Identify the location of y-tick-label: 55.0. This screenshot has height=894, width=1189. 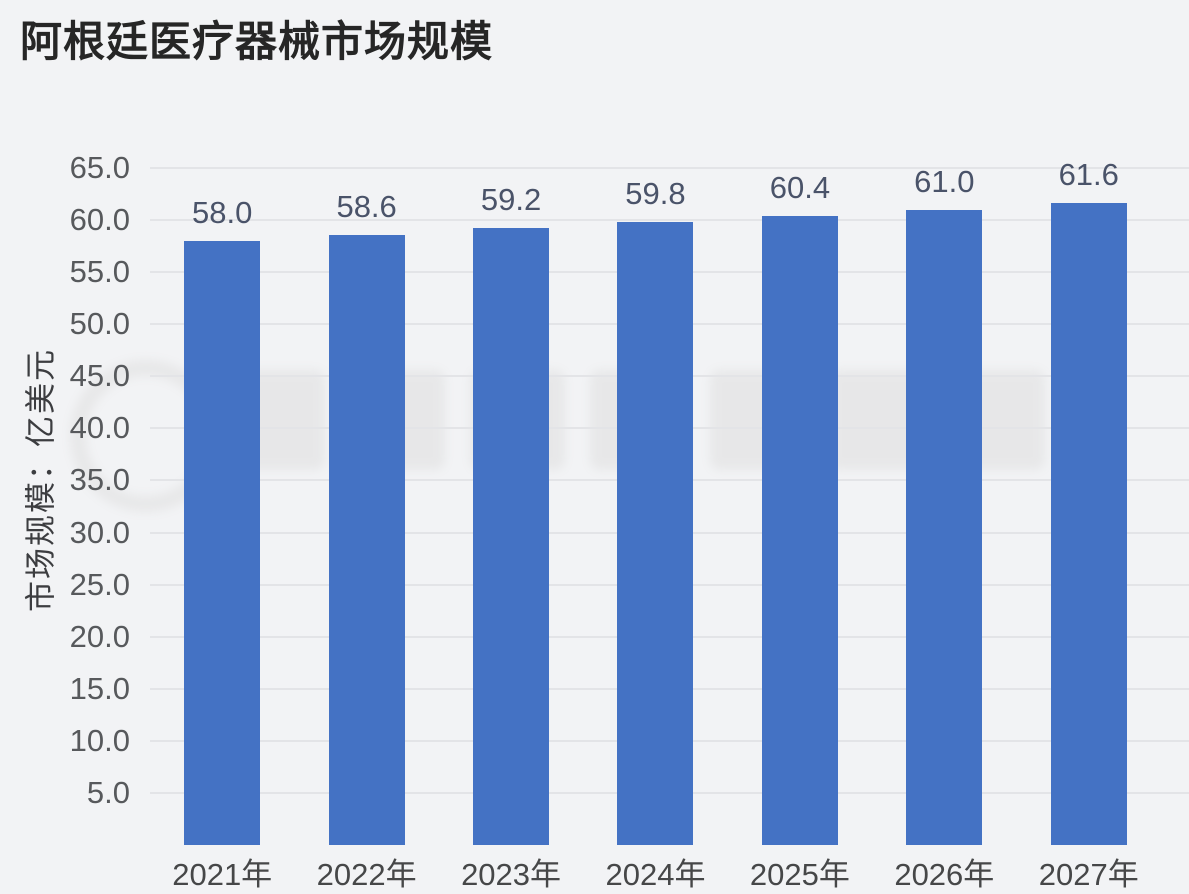
(99, 272).